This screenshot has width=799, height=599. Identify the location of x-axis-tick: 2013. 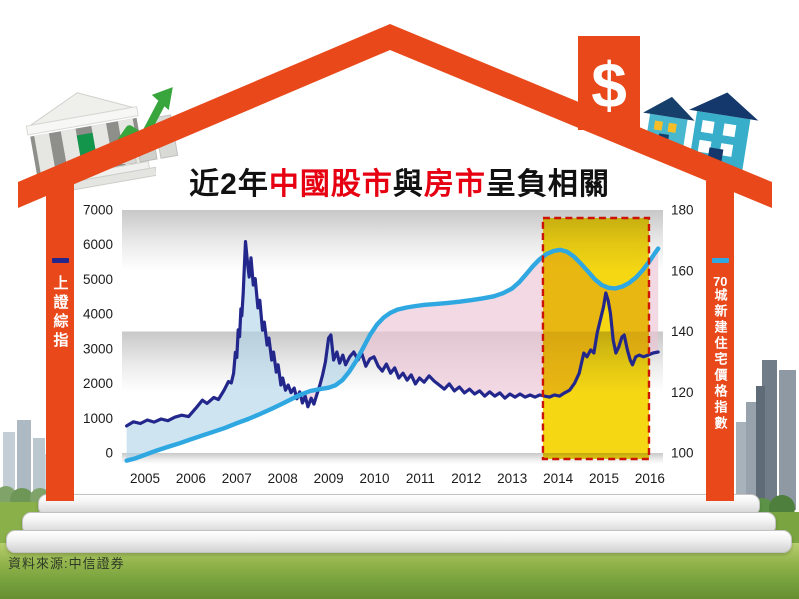
(512, 478).